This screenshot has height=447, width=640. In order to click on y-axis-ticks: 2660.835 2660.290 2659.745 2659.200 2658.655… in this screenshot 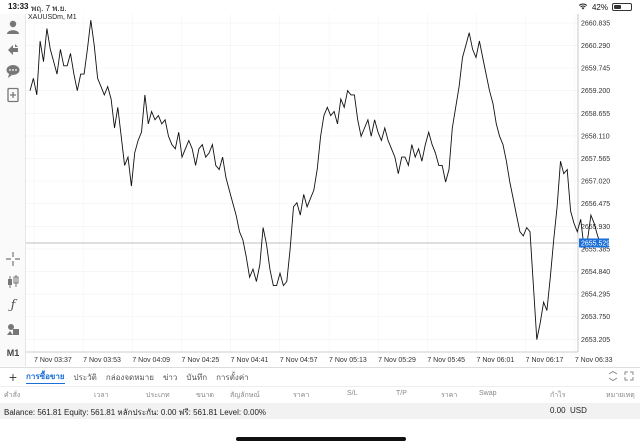, I will do `click(595, 181)`.